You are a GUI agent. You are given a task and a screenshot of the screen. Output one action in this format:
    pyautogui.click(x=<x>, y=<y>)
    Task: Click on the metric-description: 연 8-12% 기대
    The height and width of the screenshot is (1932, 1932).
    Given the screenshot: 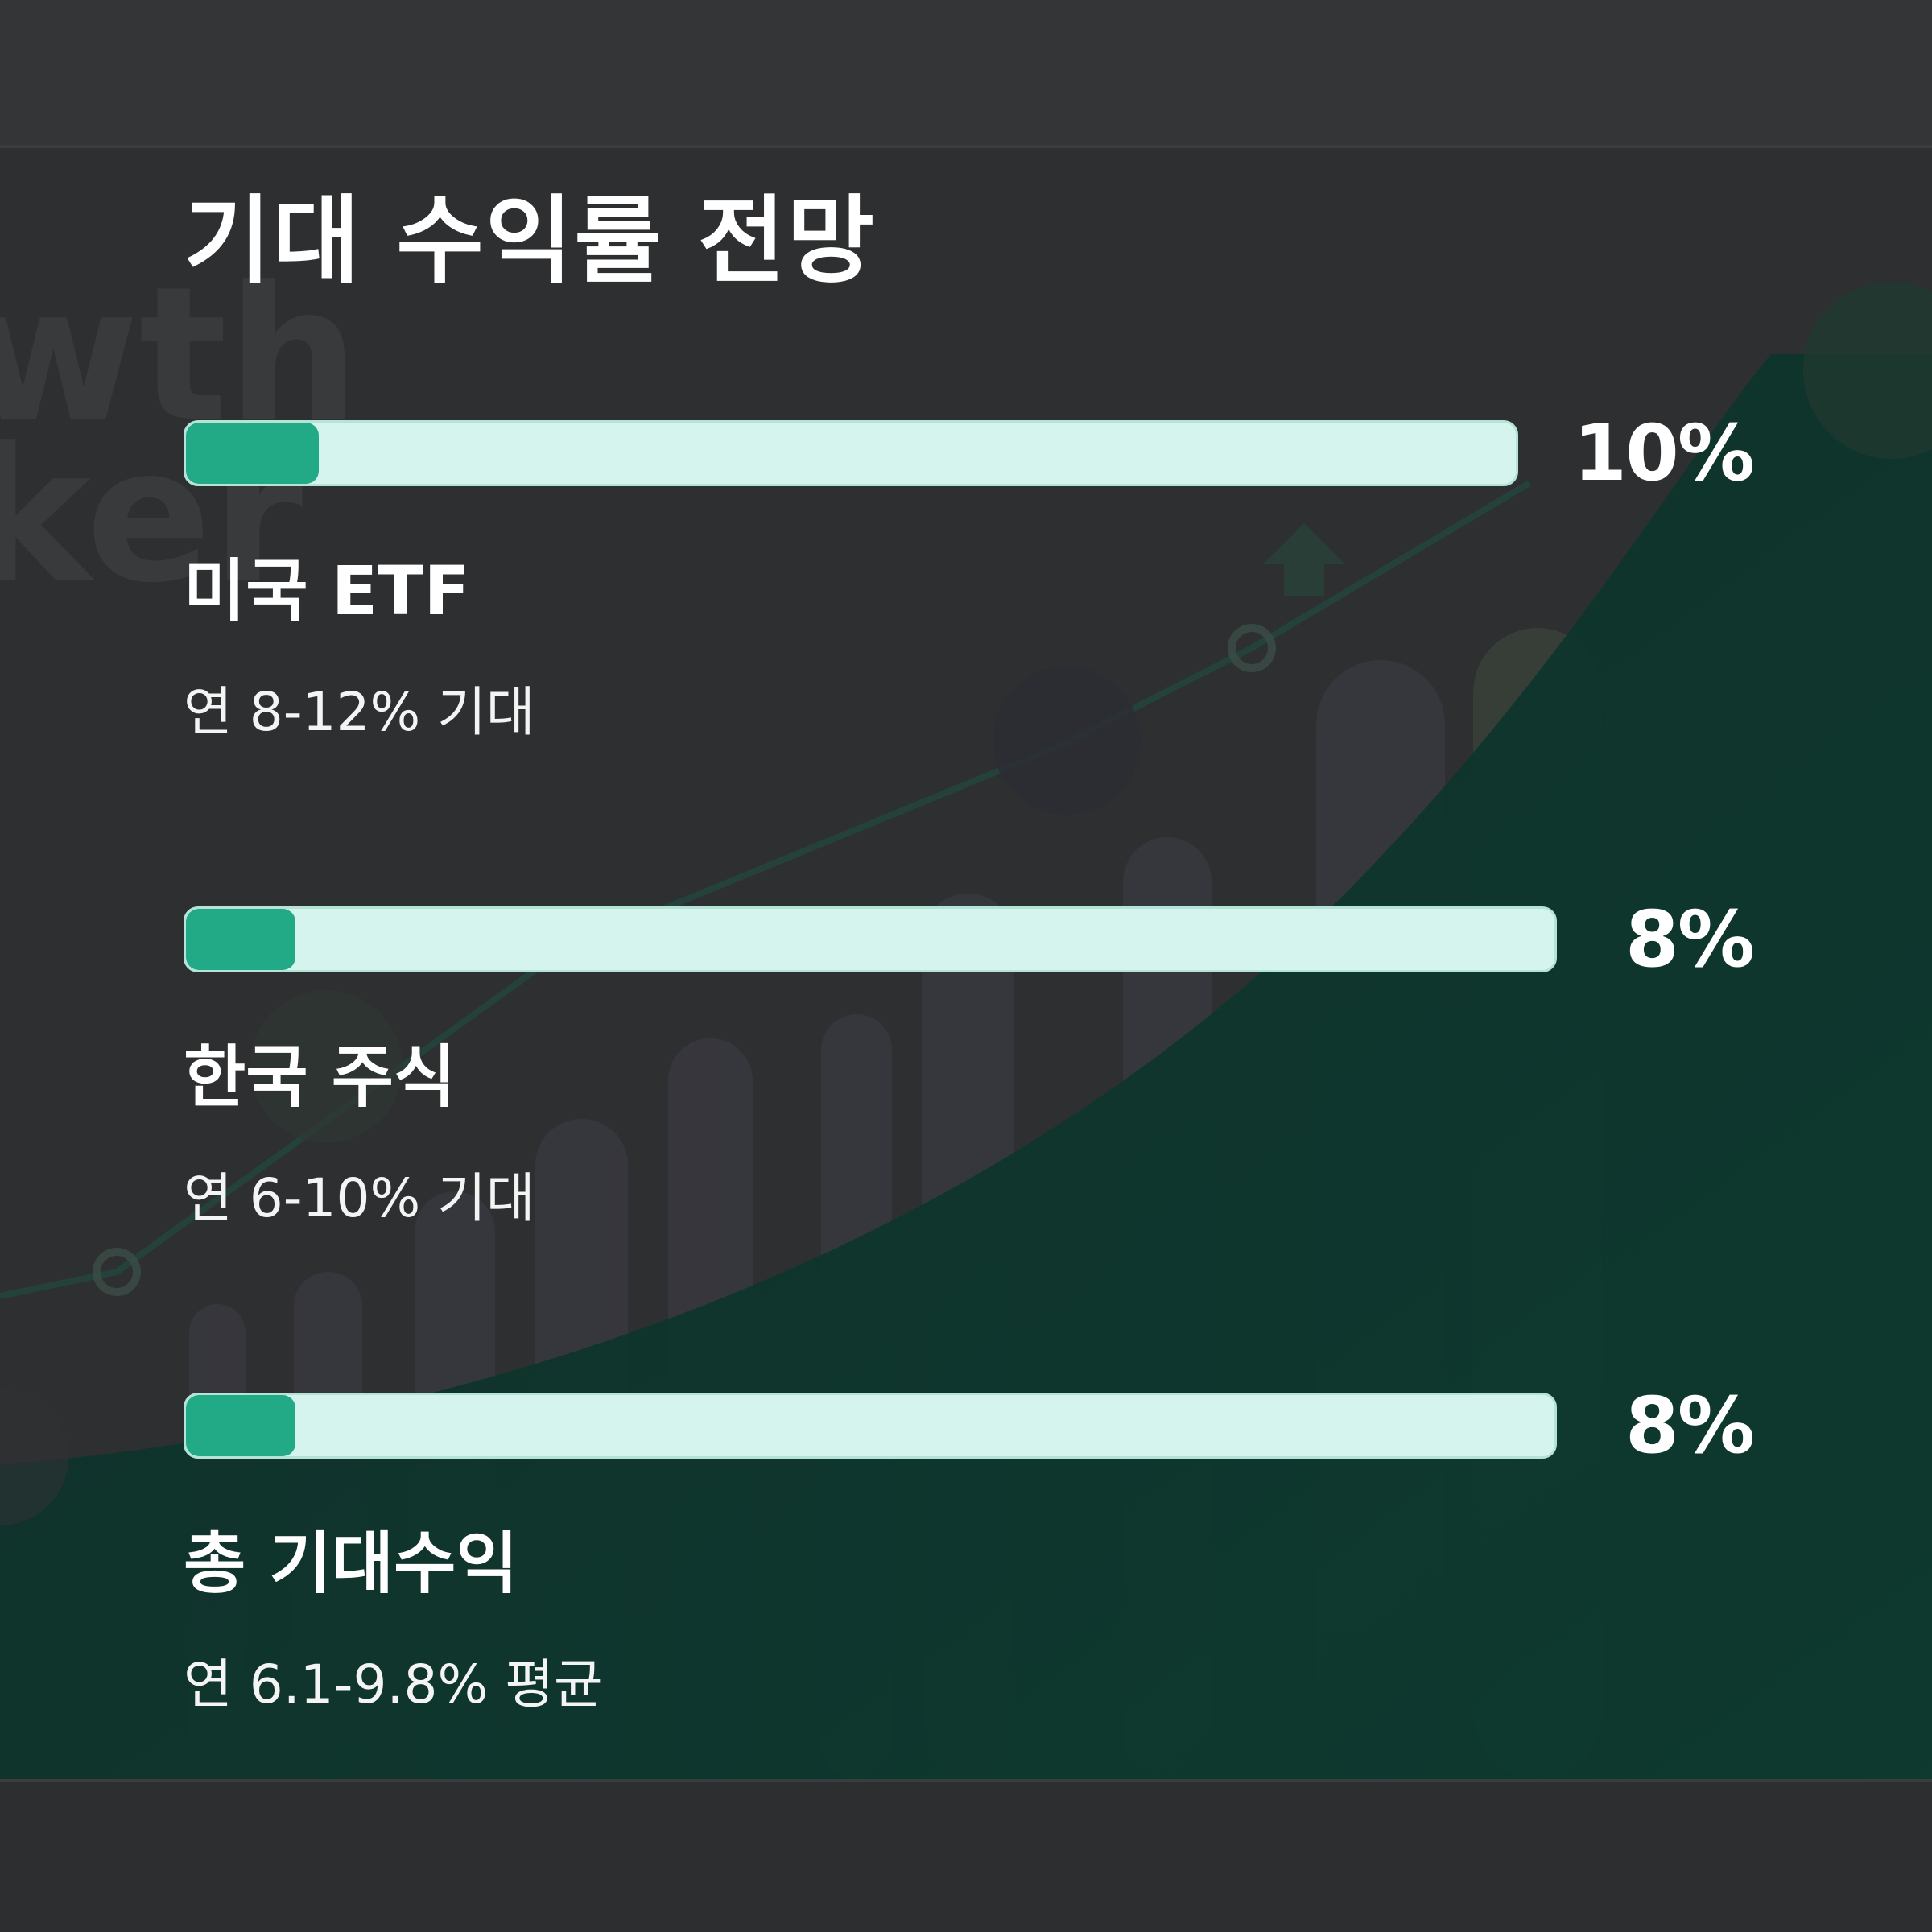 What is the action you would take?
    pyautogui.click(x=359, y=712)
    